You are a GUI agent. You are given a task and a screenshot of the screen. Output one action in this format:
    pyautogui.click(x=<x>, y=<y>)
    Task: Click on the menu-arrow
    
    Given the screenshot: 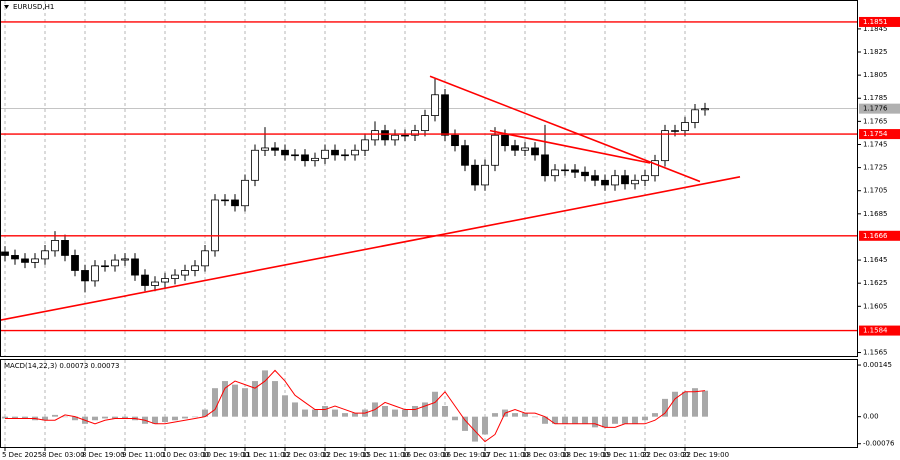 What is the action you would take?
    pyautogui.click(x=6, y=7)
    